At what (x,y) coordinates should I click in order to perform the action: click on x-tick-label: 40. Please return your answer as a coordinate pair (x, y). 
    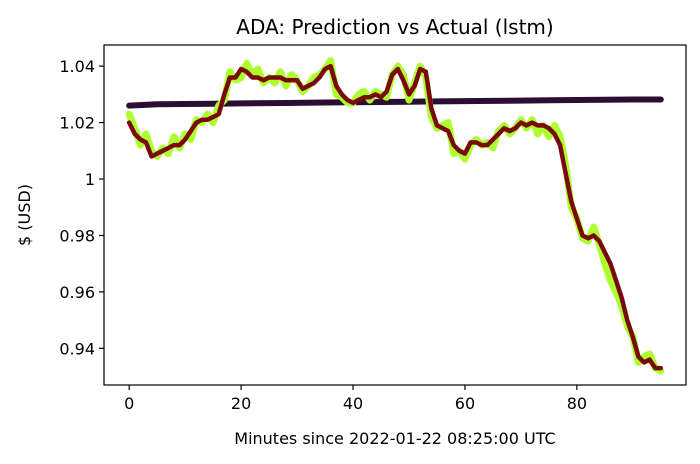
    Looking at the image, I should click on (353, 403).